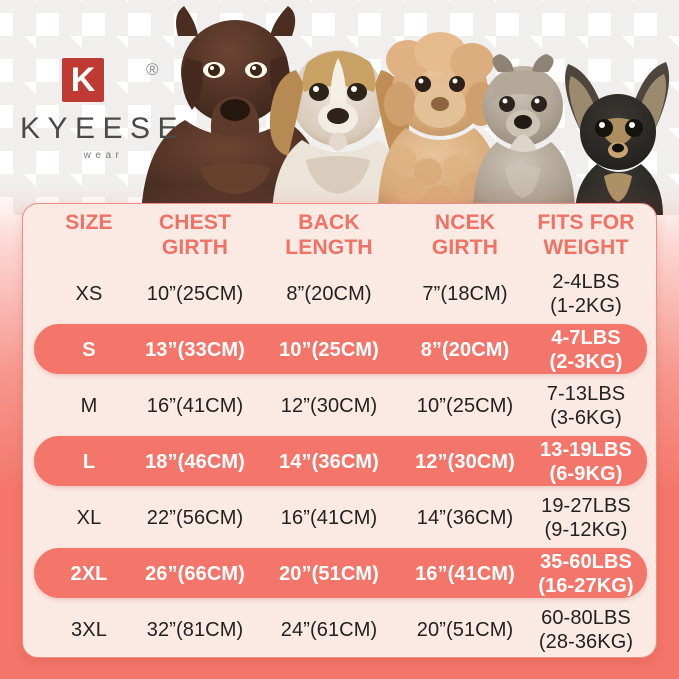  Describe the element at coordinates (195, 573) in the screenshot. I see `cell-chest-girth: 26”(66CM)` at that location.